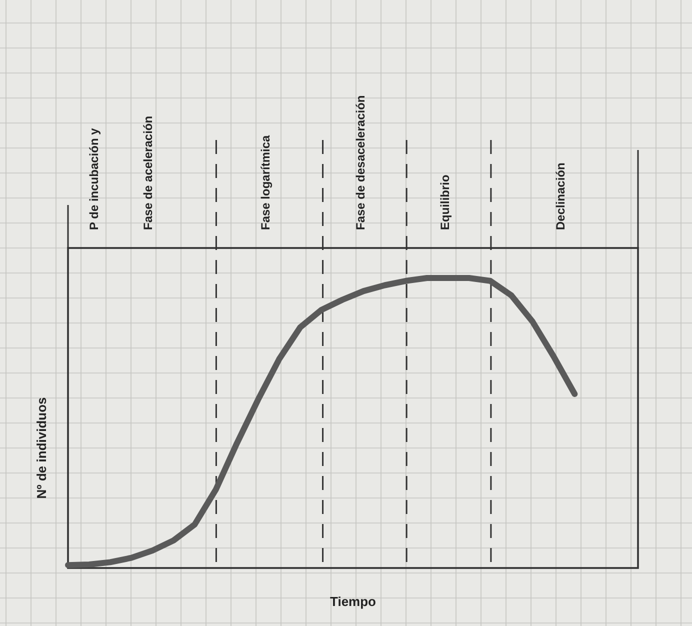  Describe the element at coordinates (265, 182) in the screenshot. I see `text: Fase logarítmica` at that location.